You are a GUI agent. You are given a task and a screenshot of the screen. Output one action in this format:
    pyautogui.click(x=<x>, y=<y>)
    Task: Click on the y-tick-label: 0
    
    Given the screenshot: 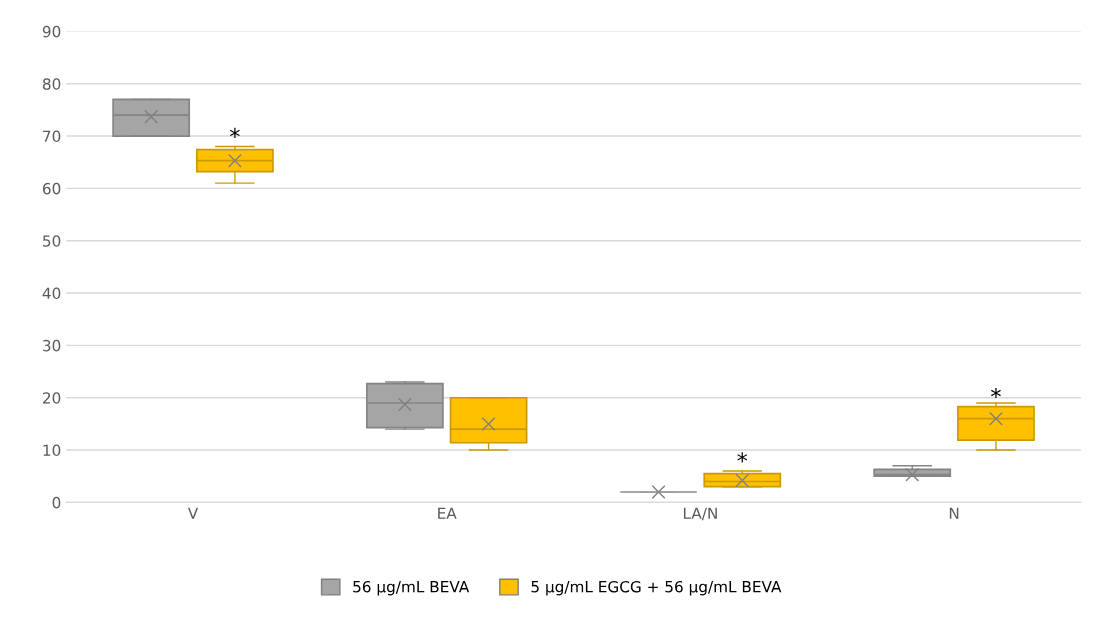 What is the action you would take?
    pyautogui.click(x=56, y=502)
    